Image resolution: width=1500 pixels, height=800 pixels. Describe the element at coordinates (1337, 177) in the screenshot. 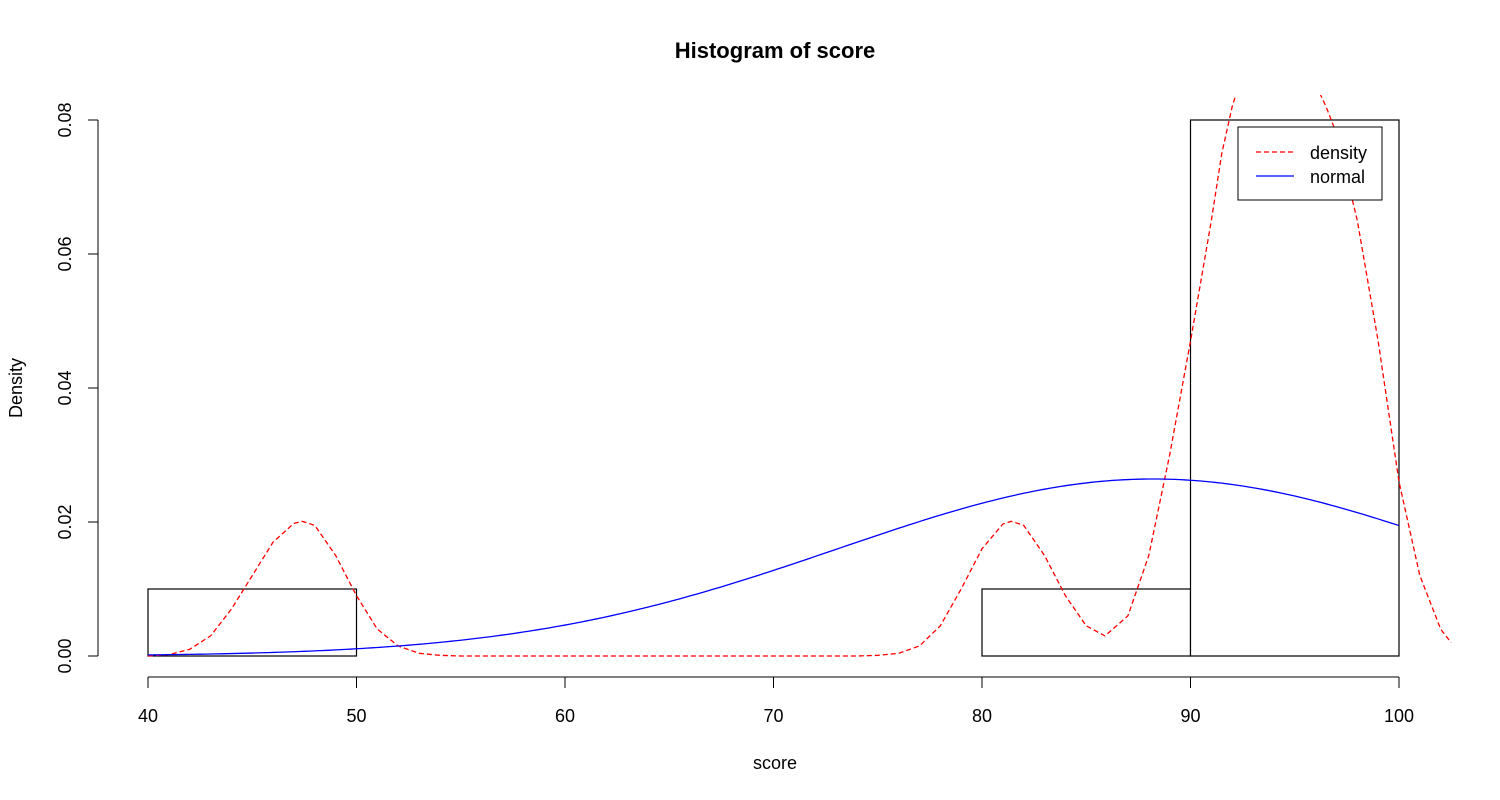

I see `legend-normal-label: normal` at that location.